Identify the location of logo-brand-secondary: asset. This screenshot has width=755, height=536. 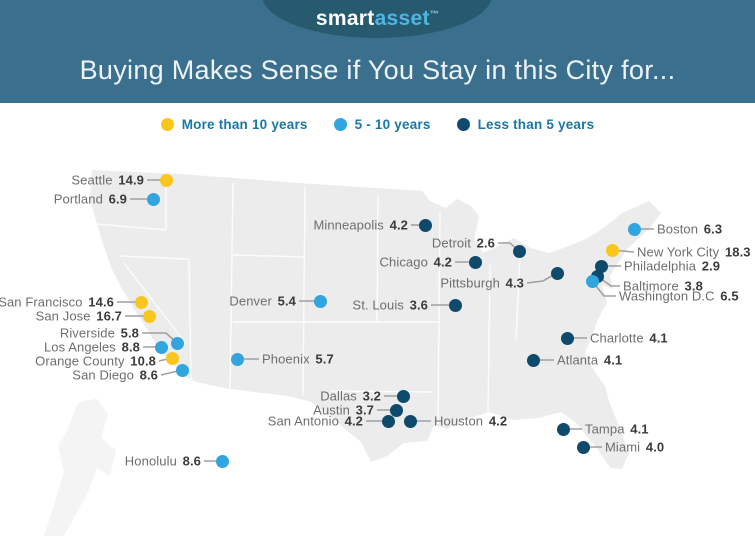
(402, 18).